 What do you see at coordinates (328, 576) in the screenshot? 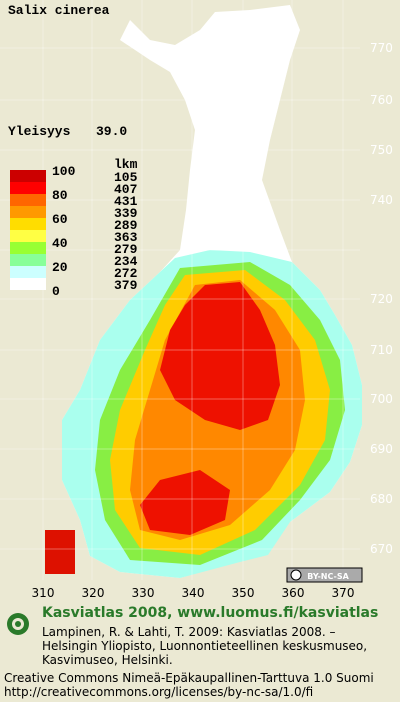
I see `license-badge-text: BY-NC-SA` at bounding box center [328, 576].